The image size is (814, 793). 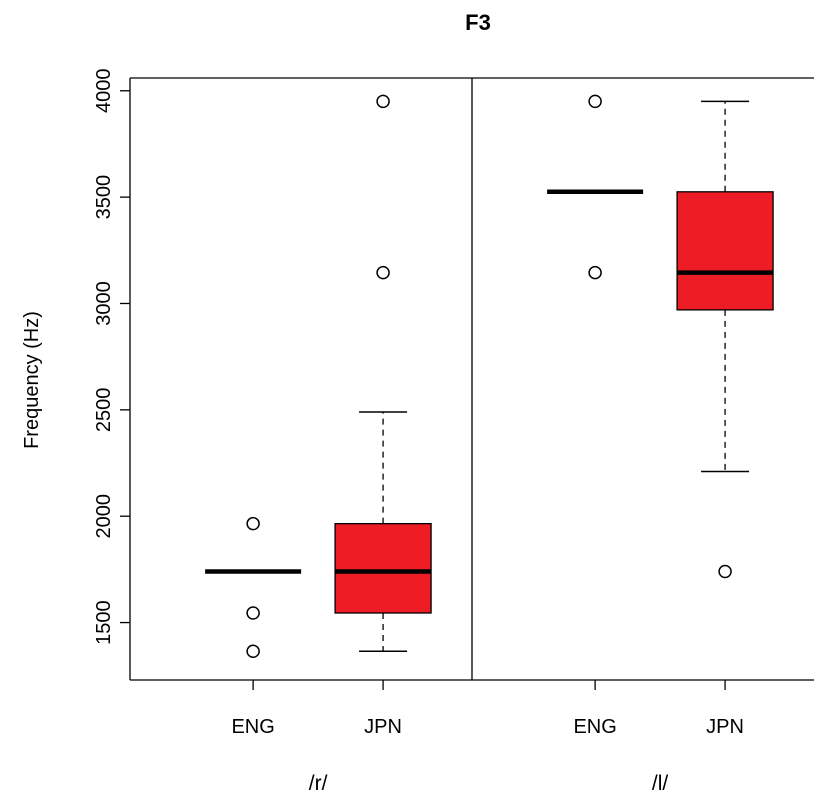 I want to click on y-tick-label: 3500, so click(x=104, y=197).